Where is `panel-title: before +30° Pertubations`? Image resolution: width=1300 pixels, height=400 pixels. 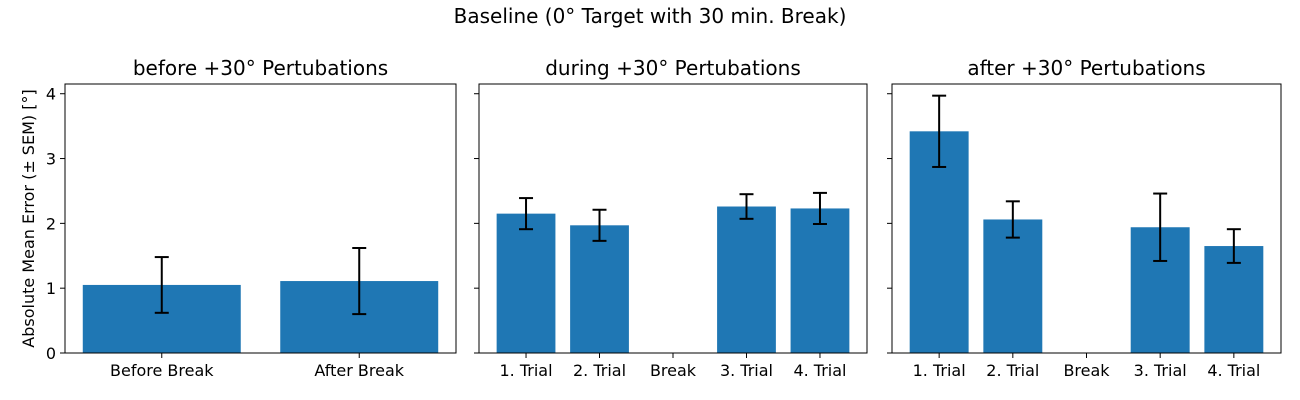 panel-title: before +30° Pertubations is located at coordinates (260, 68).